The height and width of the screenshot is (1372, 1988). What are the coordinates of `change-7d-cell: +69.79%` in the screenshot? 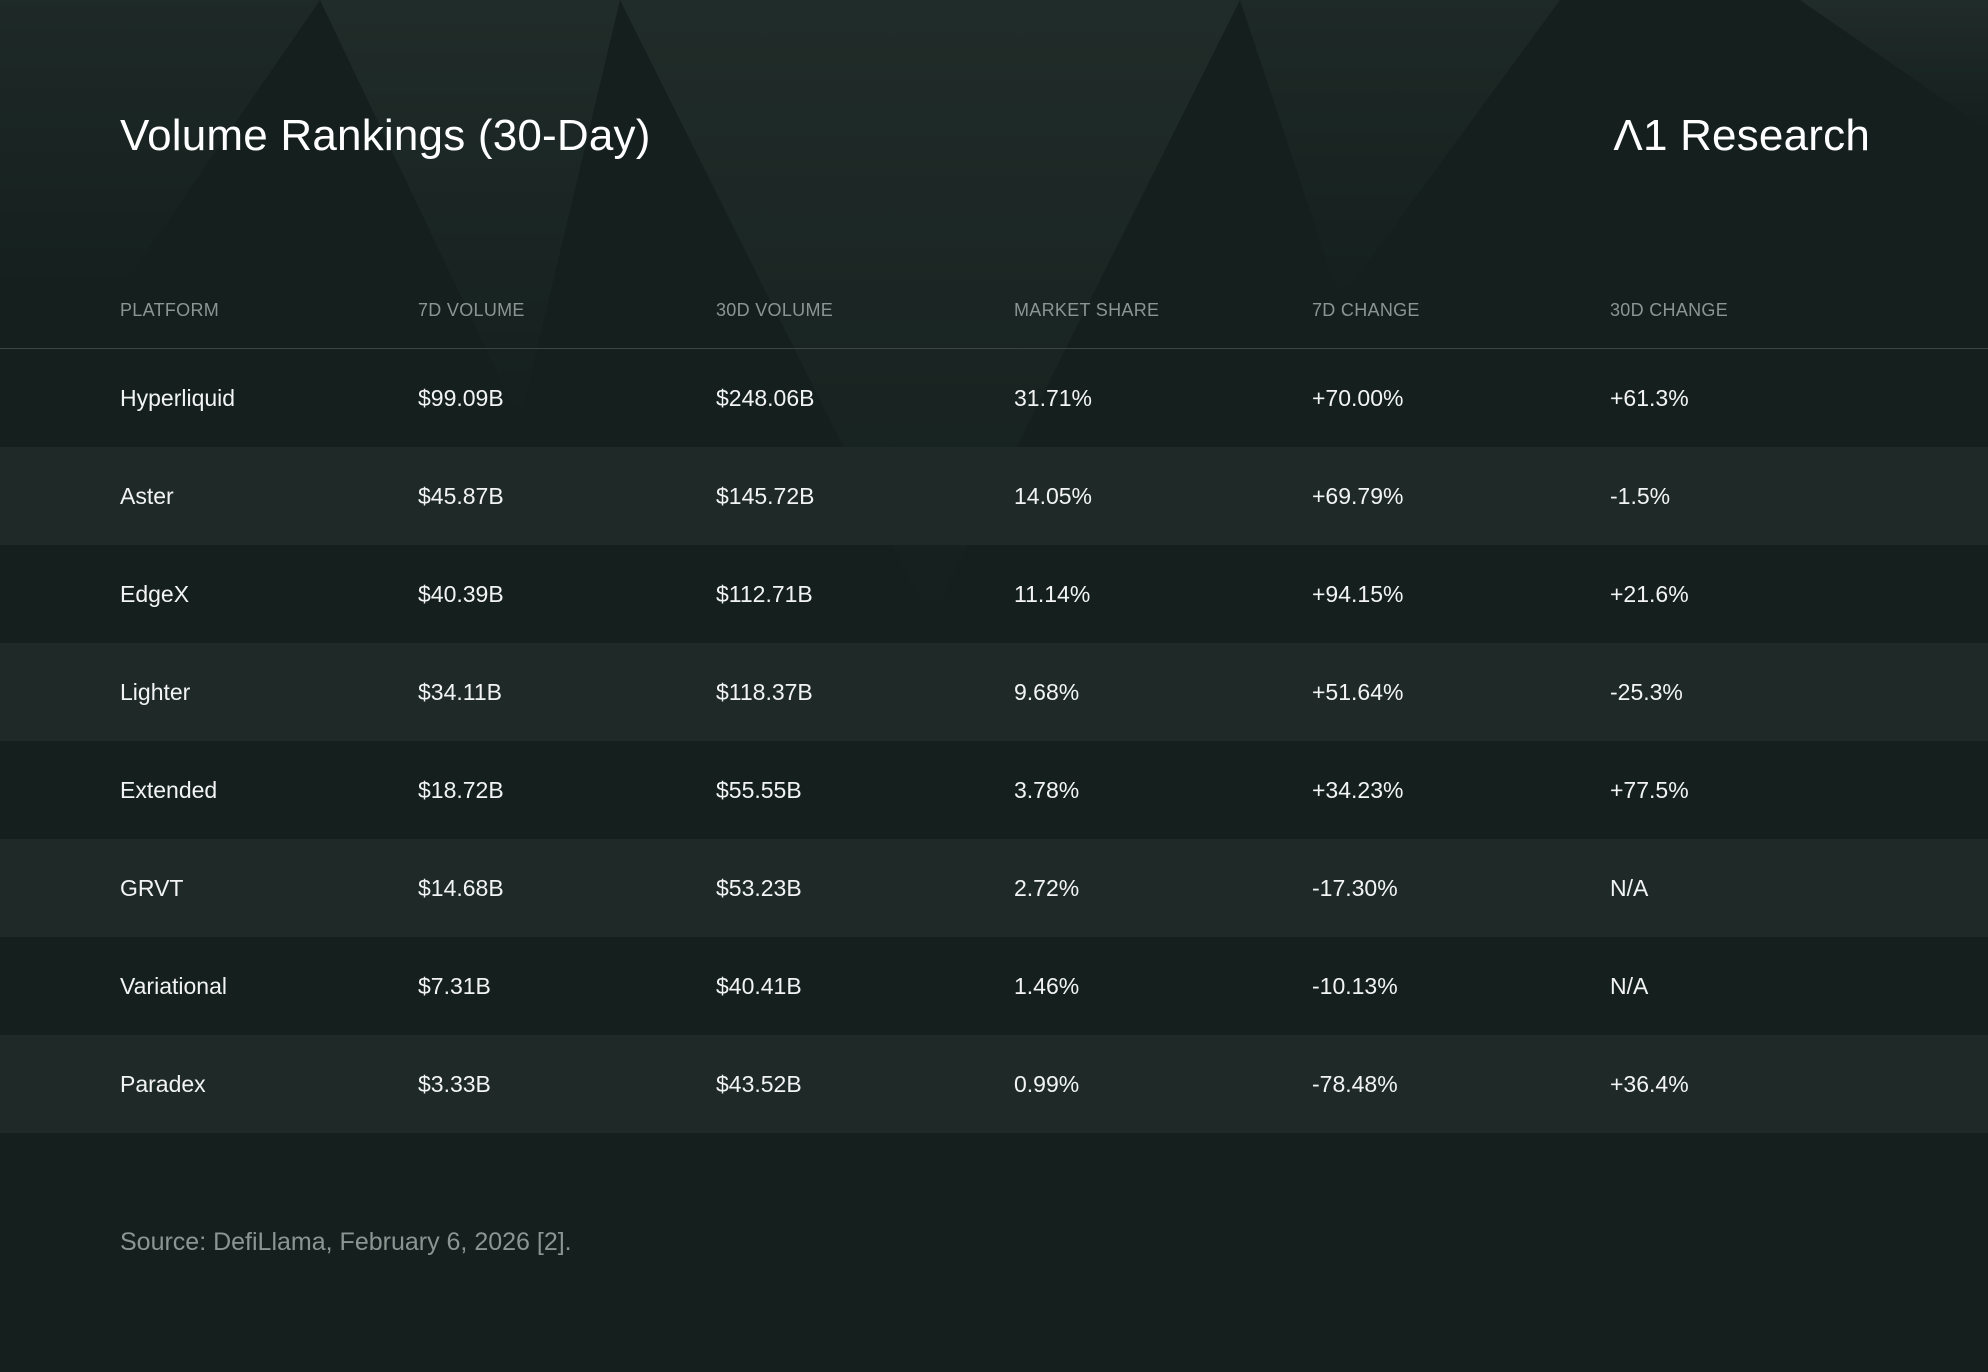 It's located at (1358, 496).